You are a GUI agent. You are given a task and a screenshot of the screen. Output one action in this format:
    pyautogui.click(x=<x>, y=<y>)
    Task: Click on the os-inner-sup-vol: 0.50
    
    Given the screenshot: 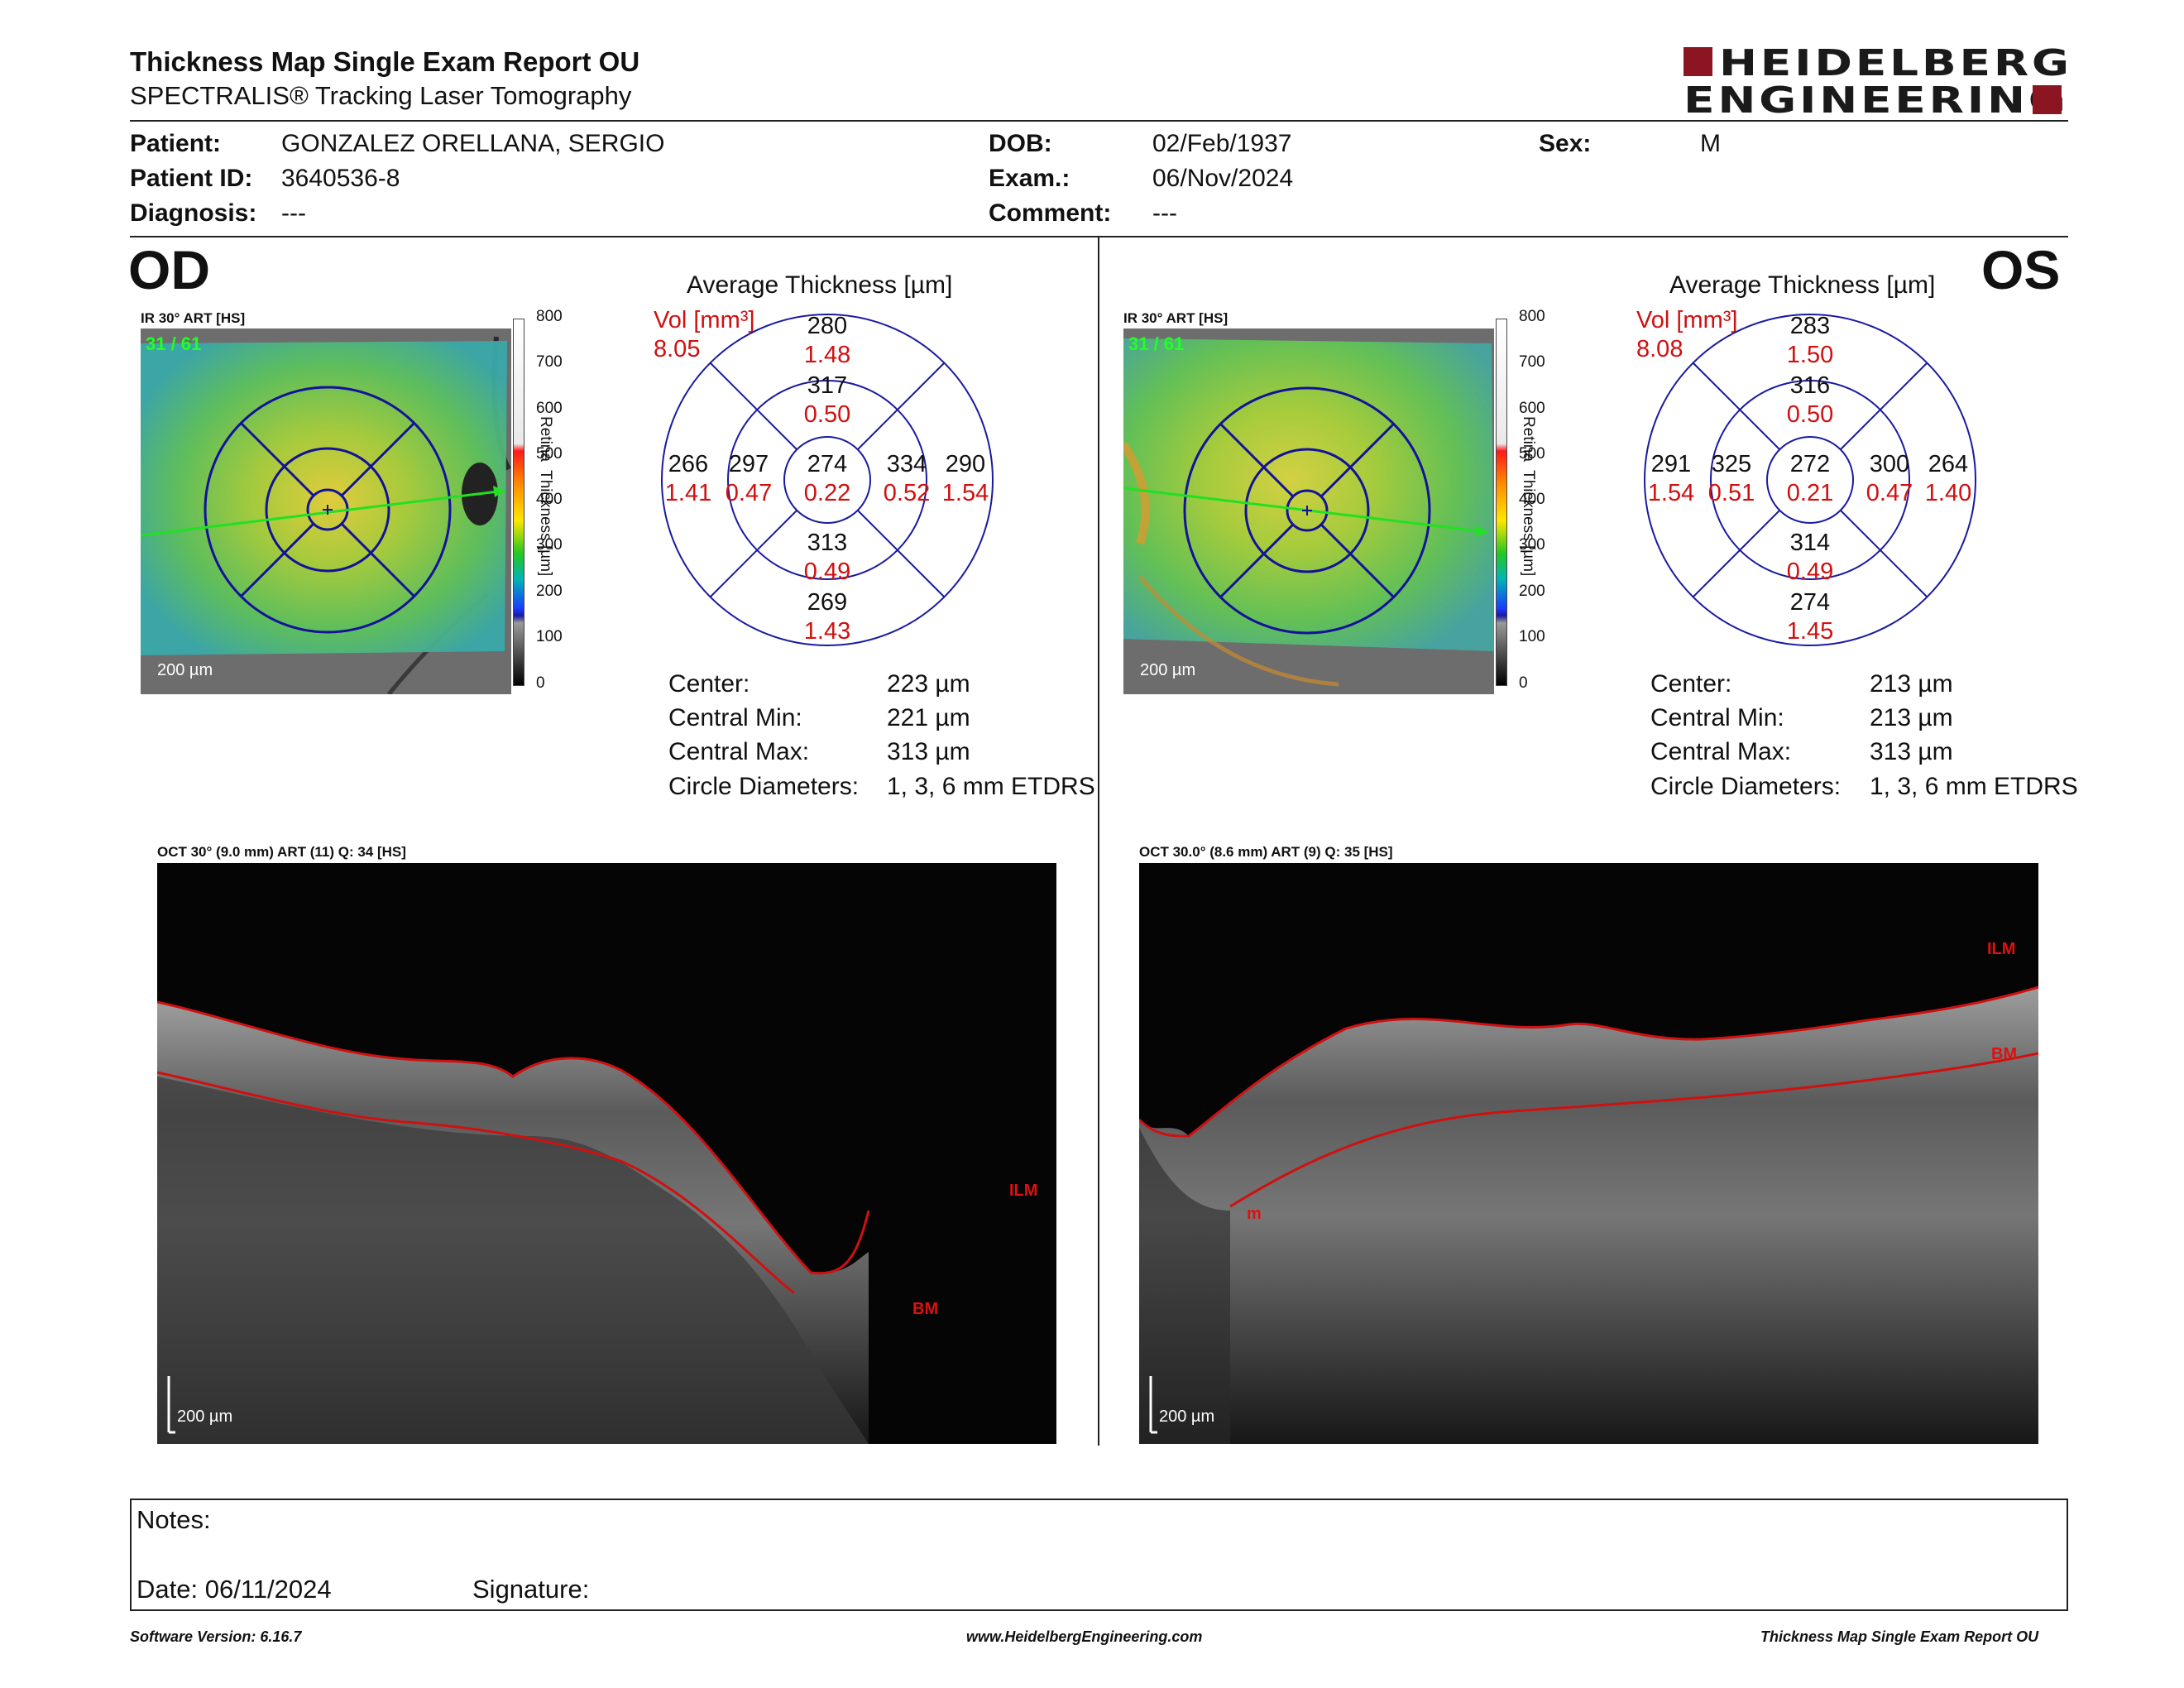 What is the action you would take?
    pyautogui.click(x=1810, y=414)
    